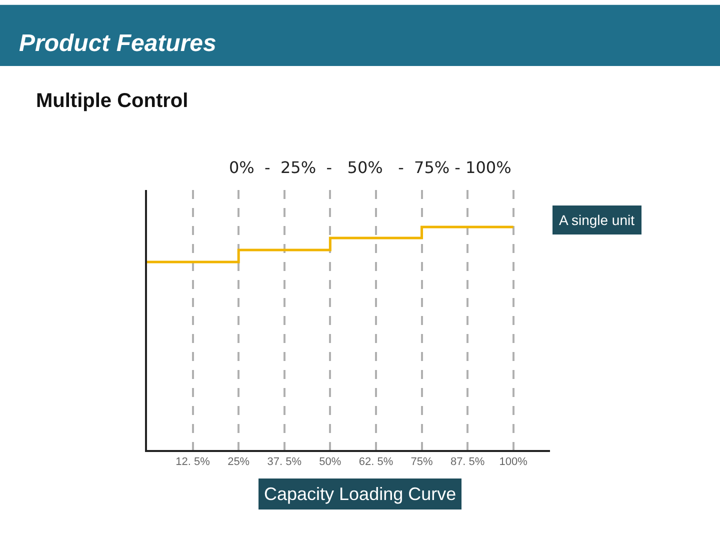 The height and width of the screenshot is (540, 720). What do you see at coordinates (376, 462) in the screenshot?
I see `x-tick-label: 62. 5%` at bounding box center [376, 462].